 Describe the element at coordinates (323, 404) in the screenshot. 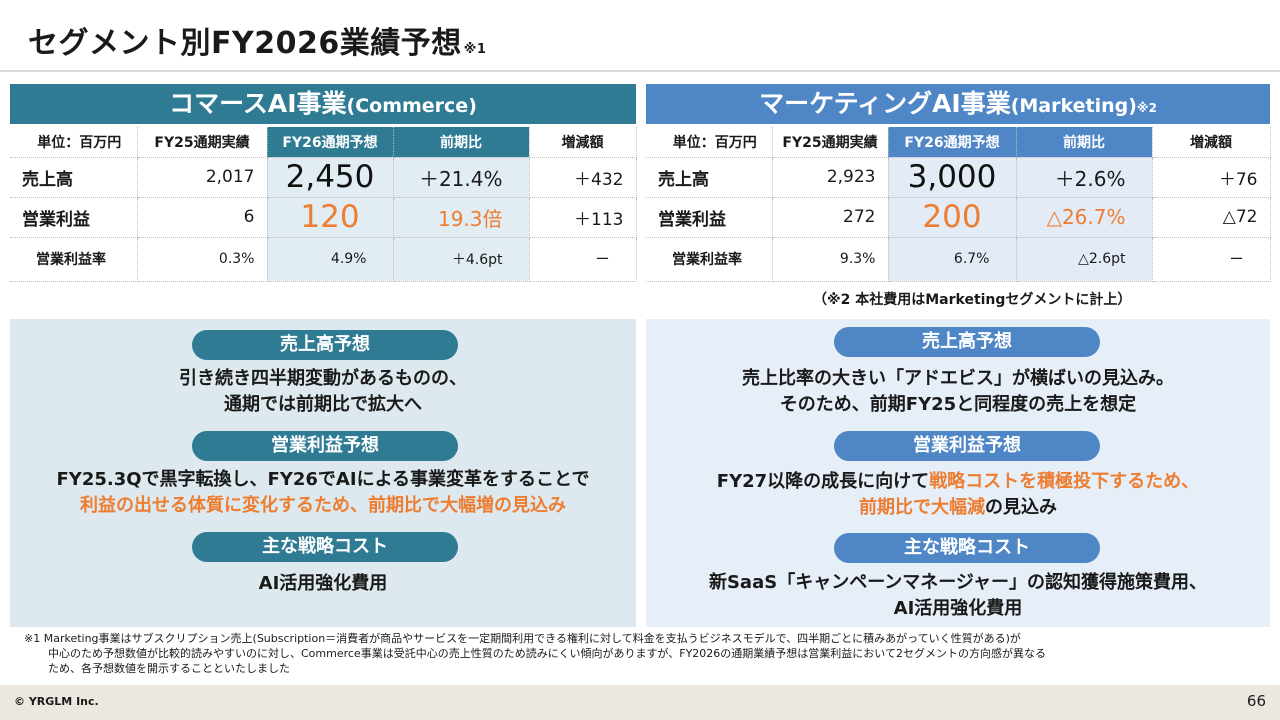

I see `commerce-sales-line-2: 通期では前期比で拡大へ` at that location.